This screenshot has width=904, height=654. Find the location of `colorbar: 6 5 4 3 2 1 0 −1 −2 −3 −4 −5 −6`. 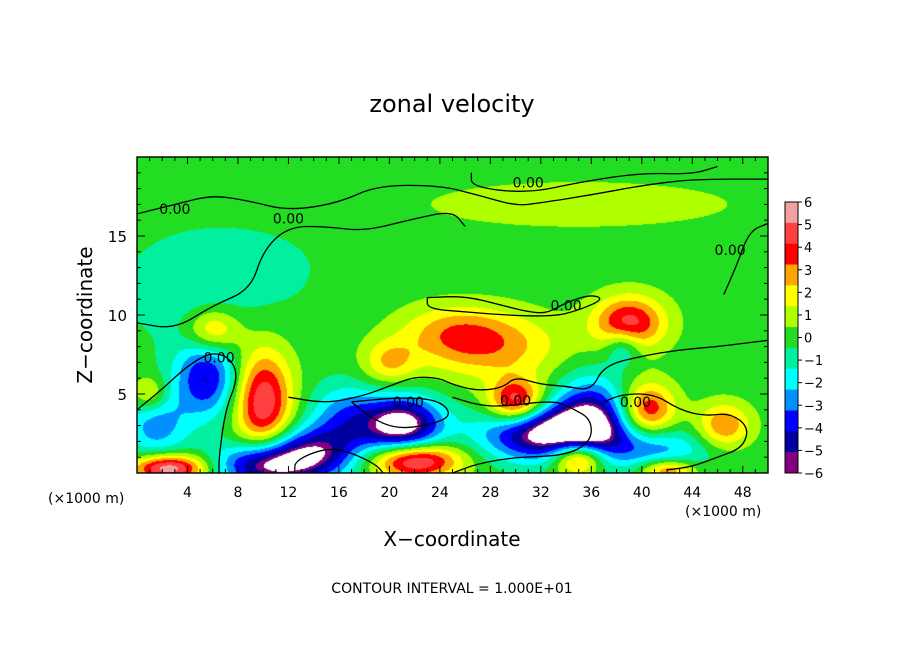

colorbar: 6 5 4 3 2 1 0 −1 −2 −3 −4 −5 −6 is located at coordinates (803, 339).